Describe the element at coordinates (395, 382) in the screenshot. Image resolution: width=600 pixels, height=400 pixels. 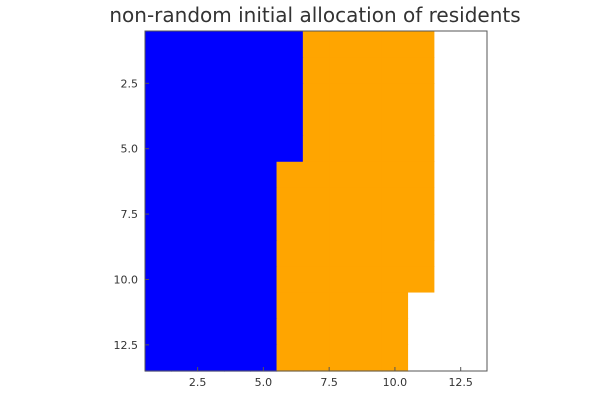
I see `x-tick-label: 10.0` at that location.